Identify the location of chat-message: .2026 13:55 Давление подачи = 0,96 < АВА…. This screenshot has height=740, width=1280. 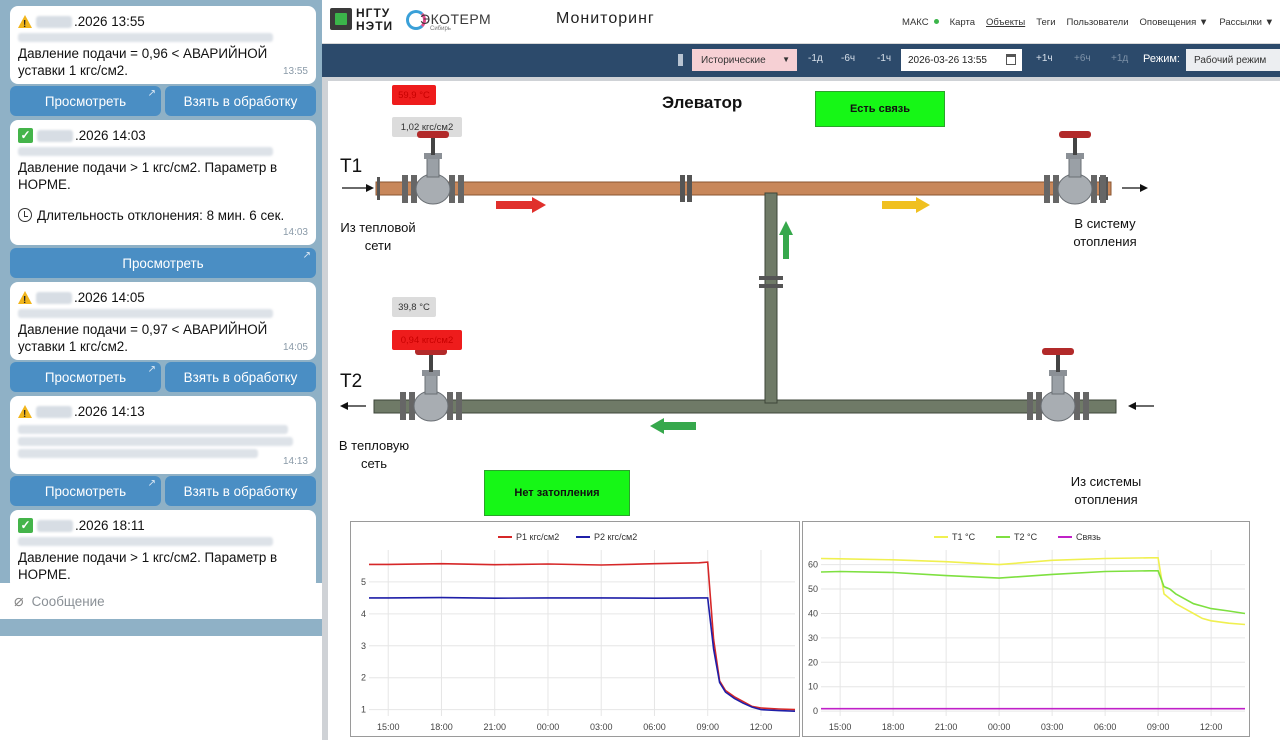
(163, 45).